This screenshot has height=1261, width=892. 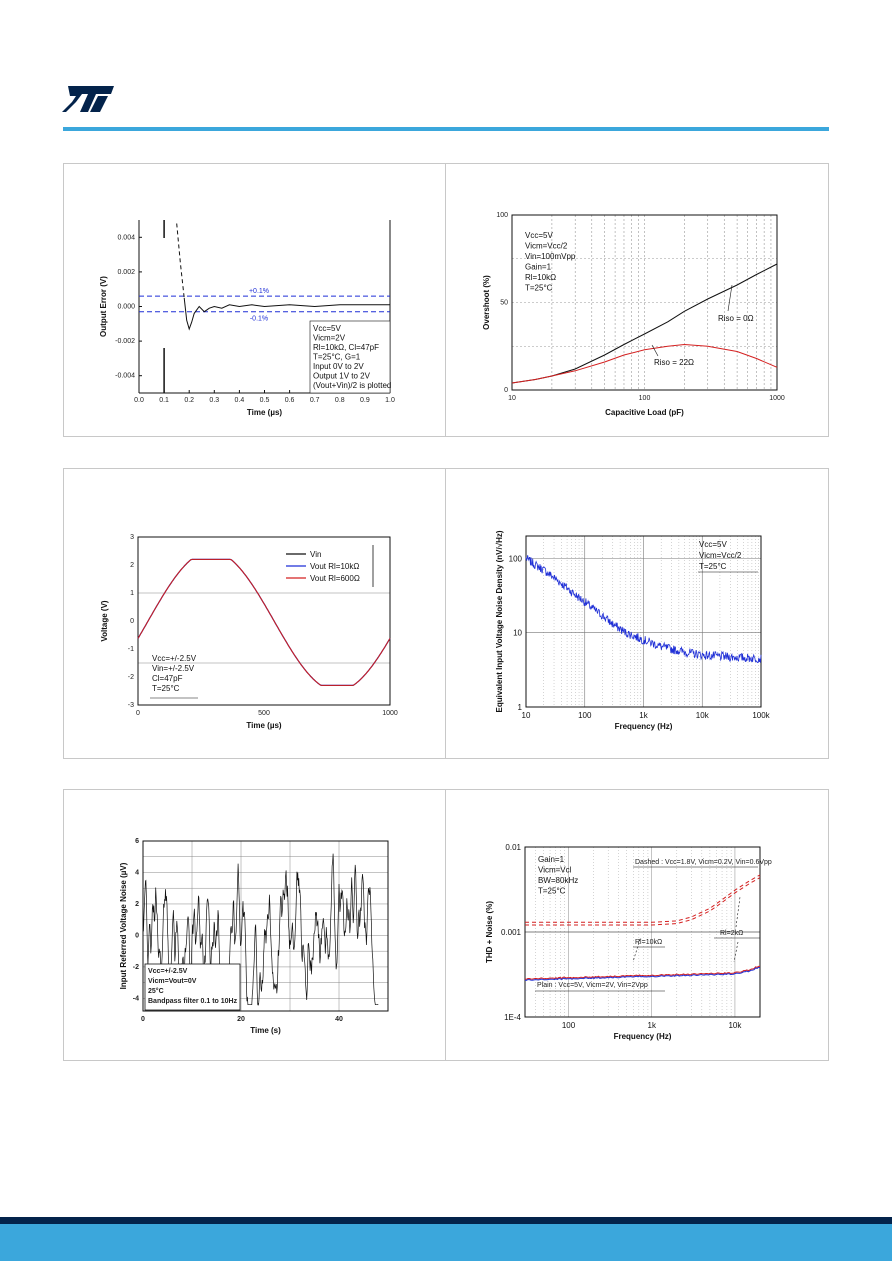 I want to click on annotation-line: Vicm=Vout=0V, so click(x=172, y=981).